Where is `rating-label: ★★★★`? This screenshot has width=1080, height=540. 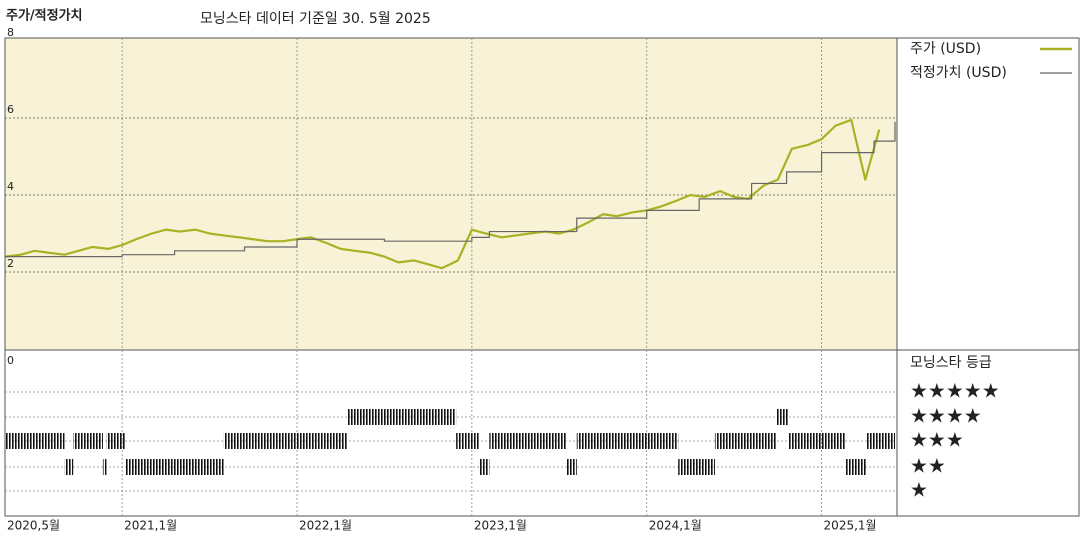 rating-label: ★★★★ is located at coordinates (946, 416).